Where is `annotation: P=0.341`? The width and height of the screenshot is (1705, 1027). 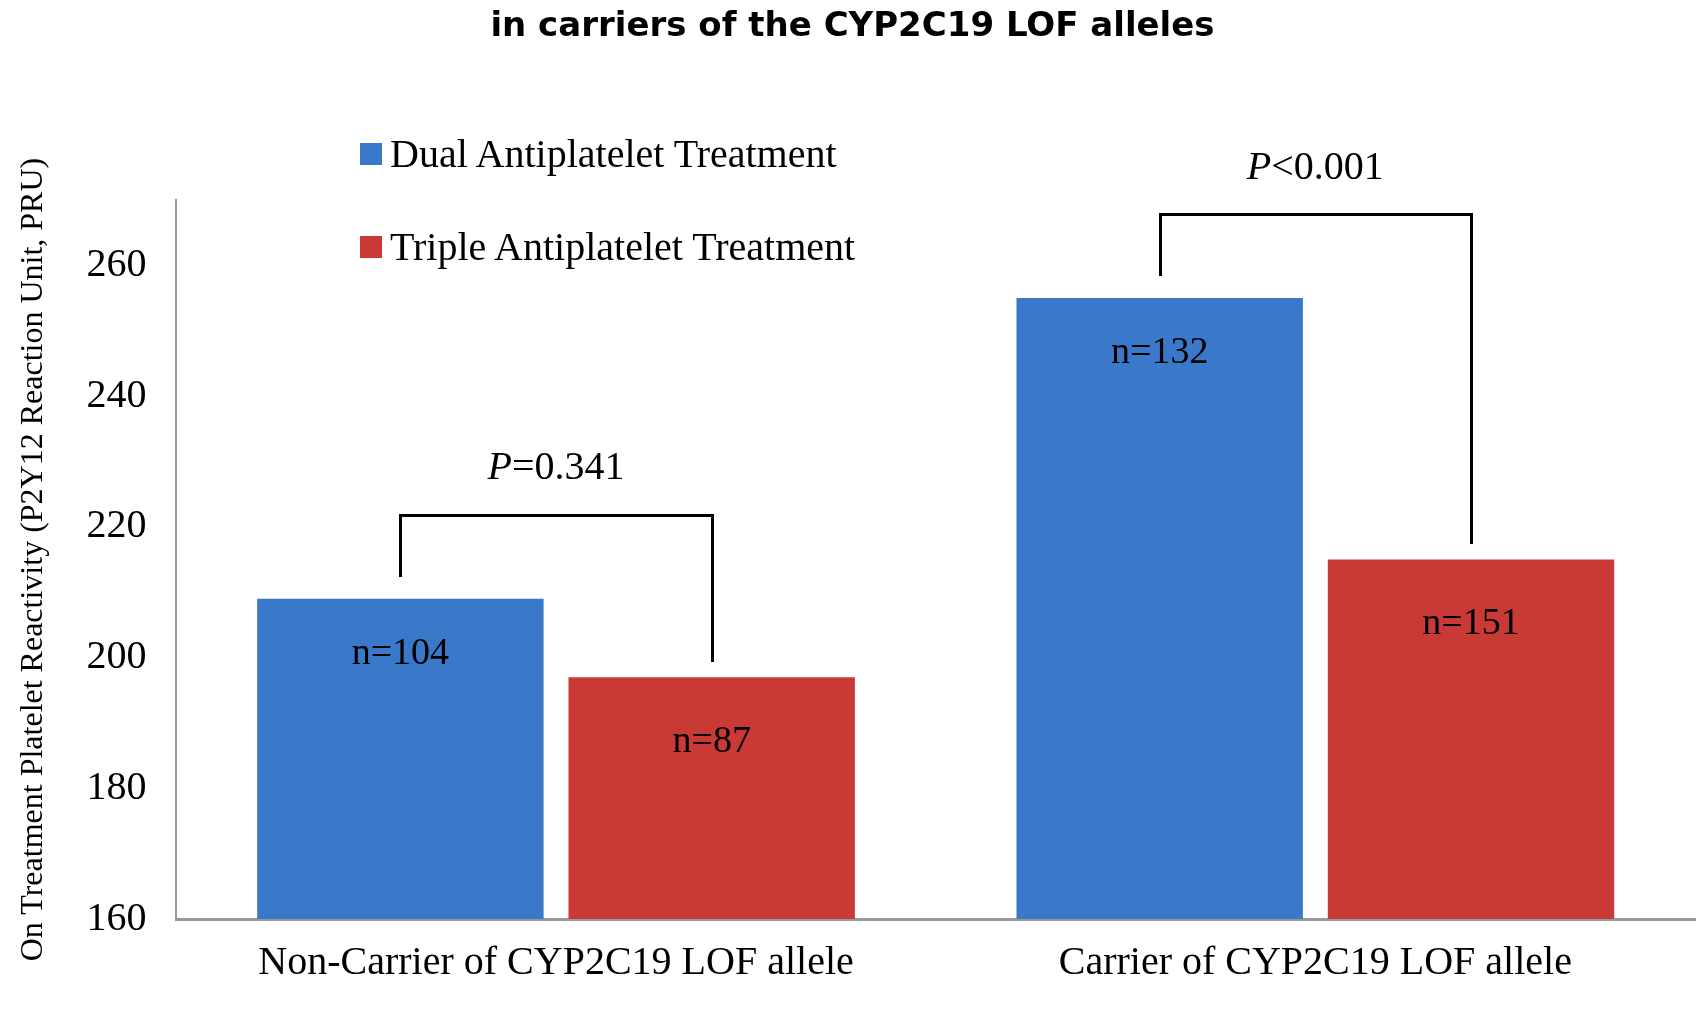
annotation: P=0.341 is located at coordinates (555, 466).